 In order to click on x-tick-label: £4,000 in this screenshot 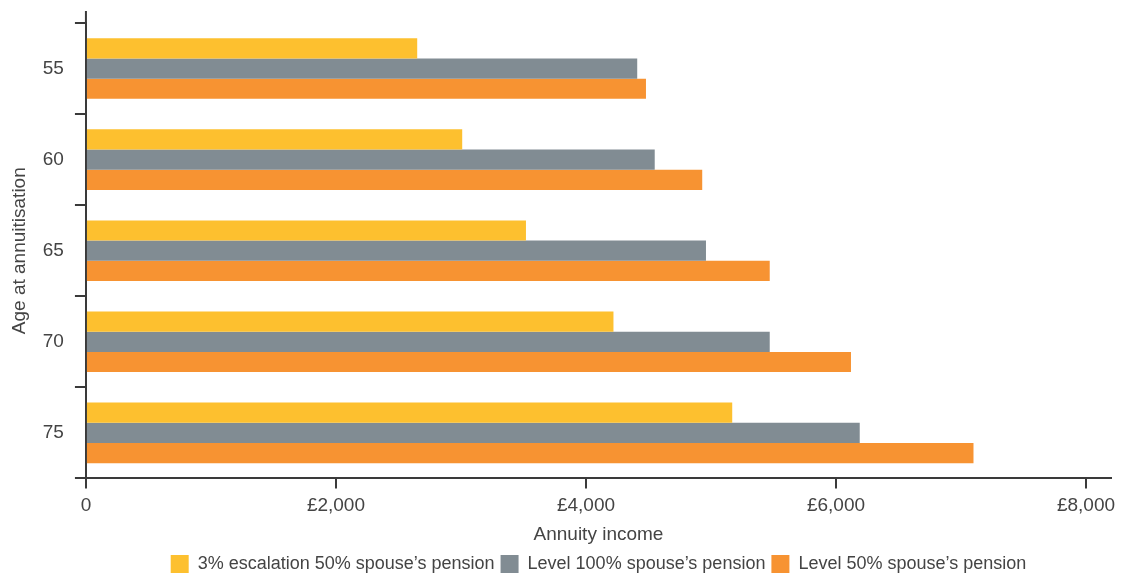, I will do `click(586, 505)`.